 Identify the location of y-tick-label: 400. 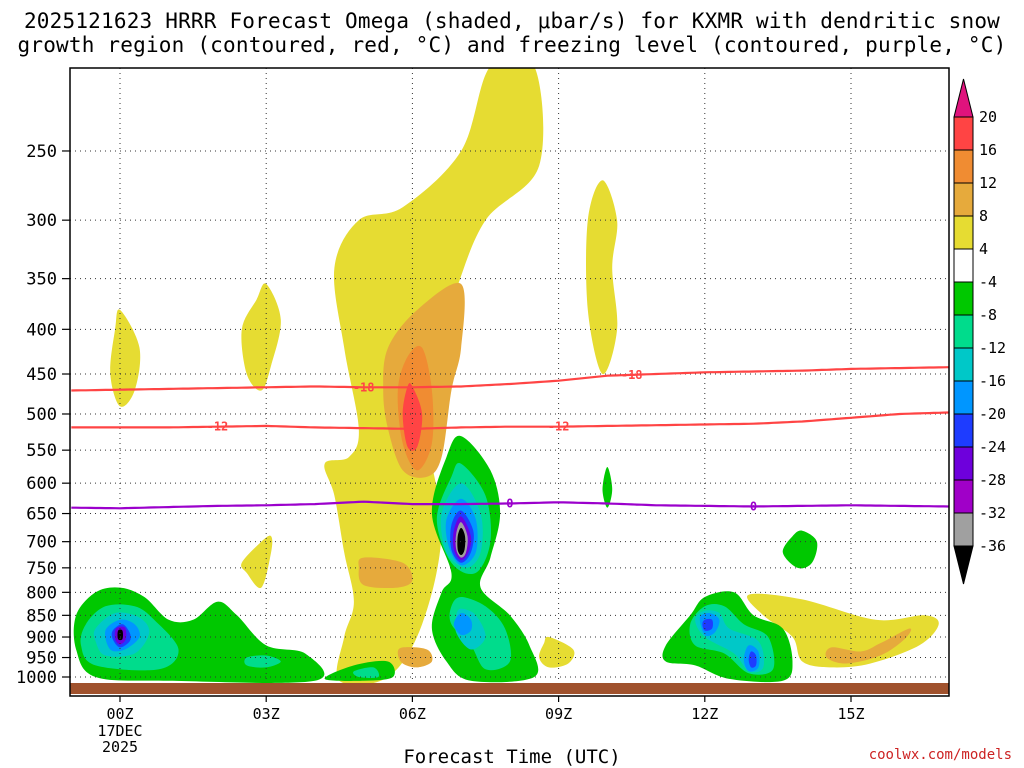
(41, 330).